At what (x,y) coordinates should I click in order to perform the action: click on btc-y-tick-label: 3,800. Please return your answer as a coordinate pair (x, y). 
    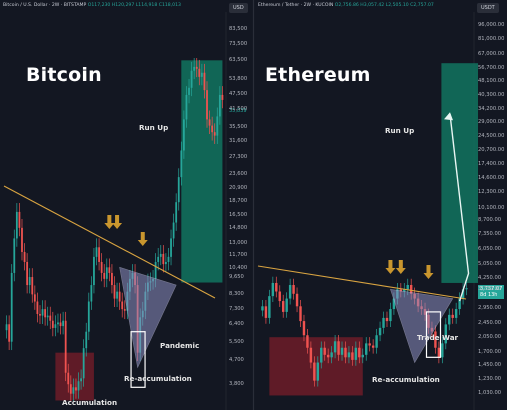
    Looking at the image, I should click on (236, 384).